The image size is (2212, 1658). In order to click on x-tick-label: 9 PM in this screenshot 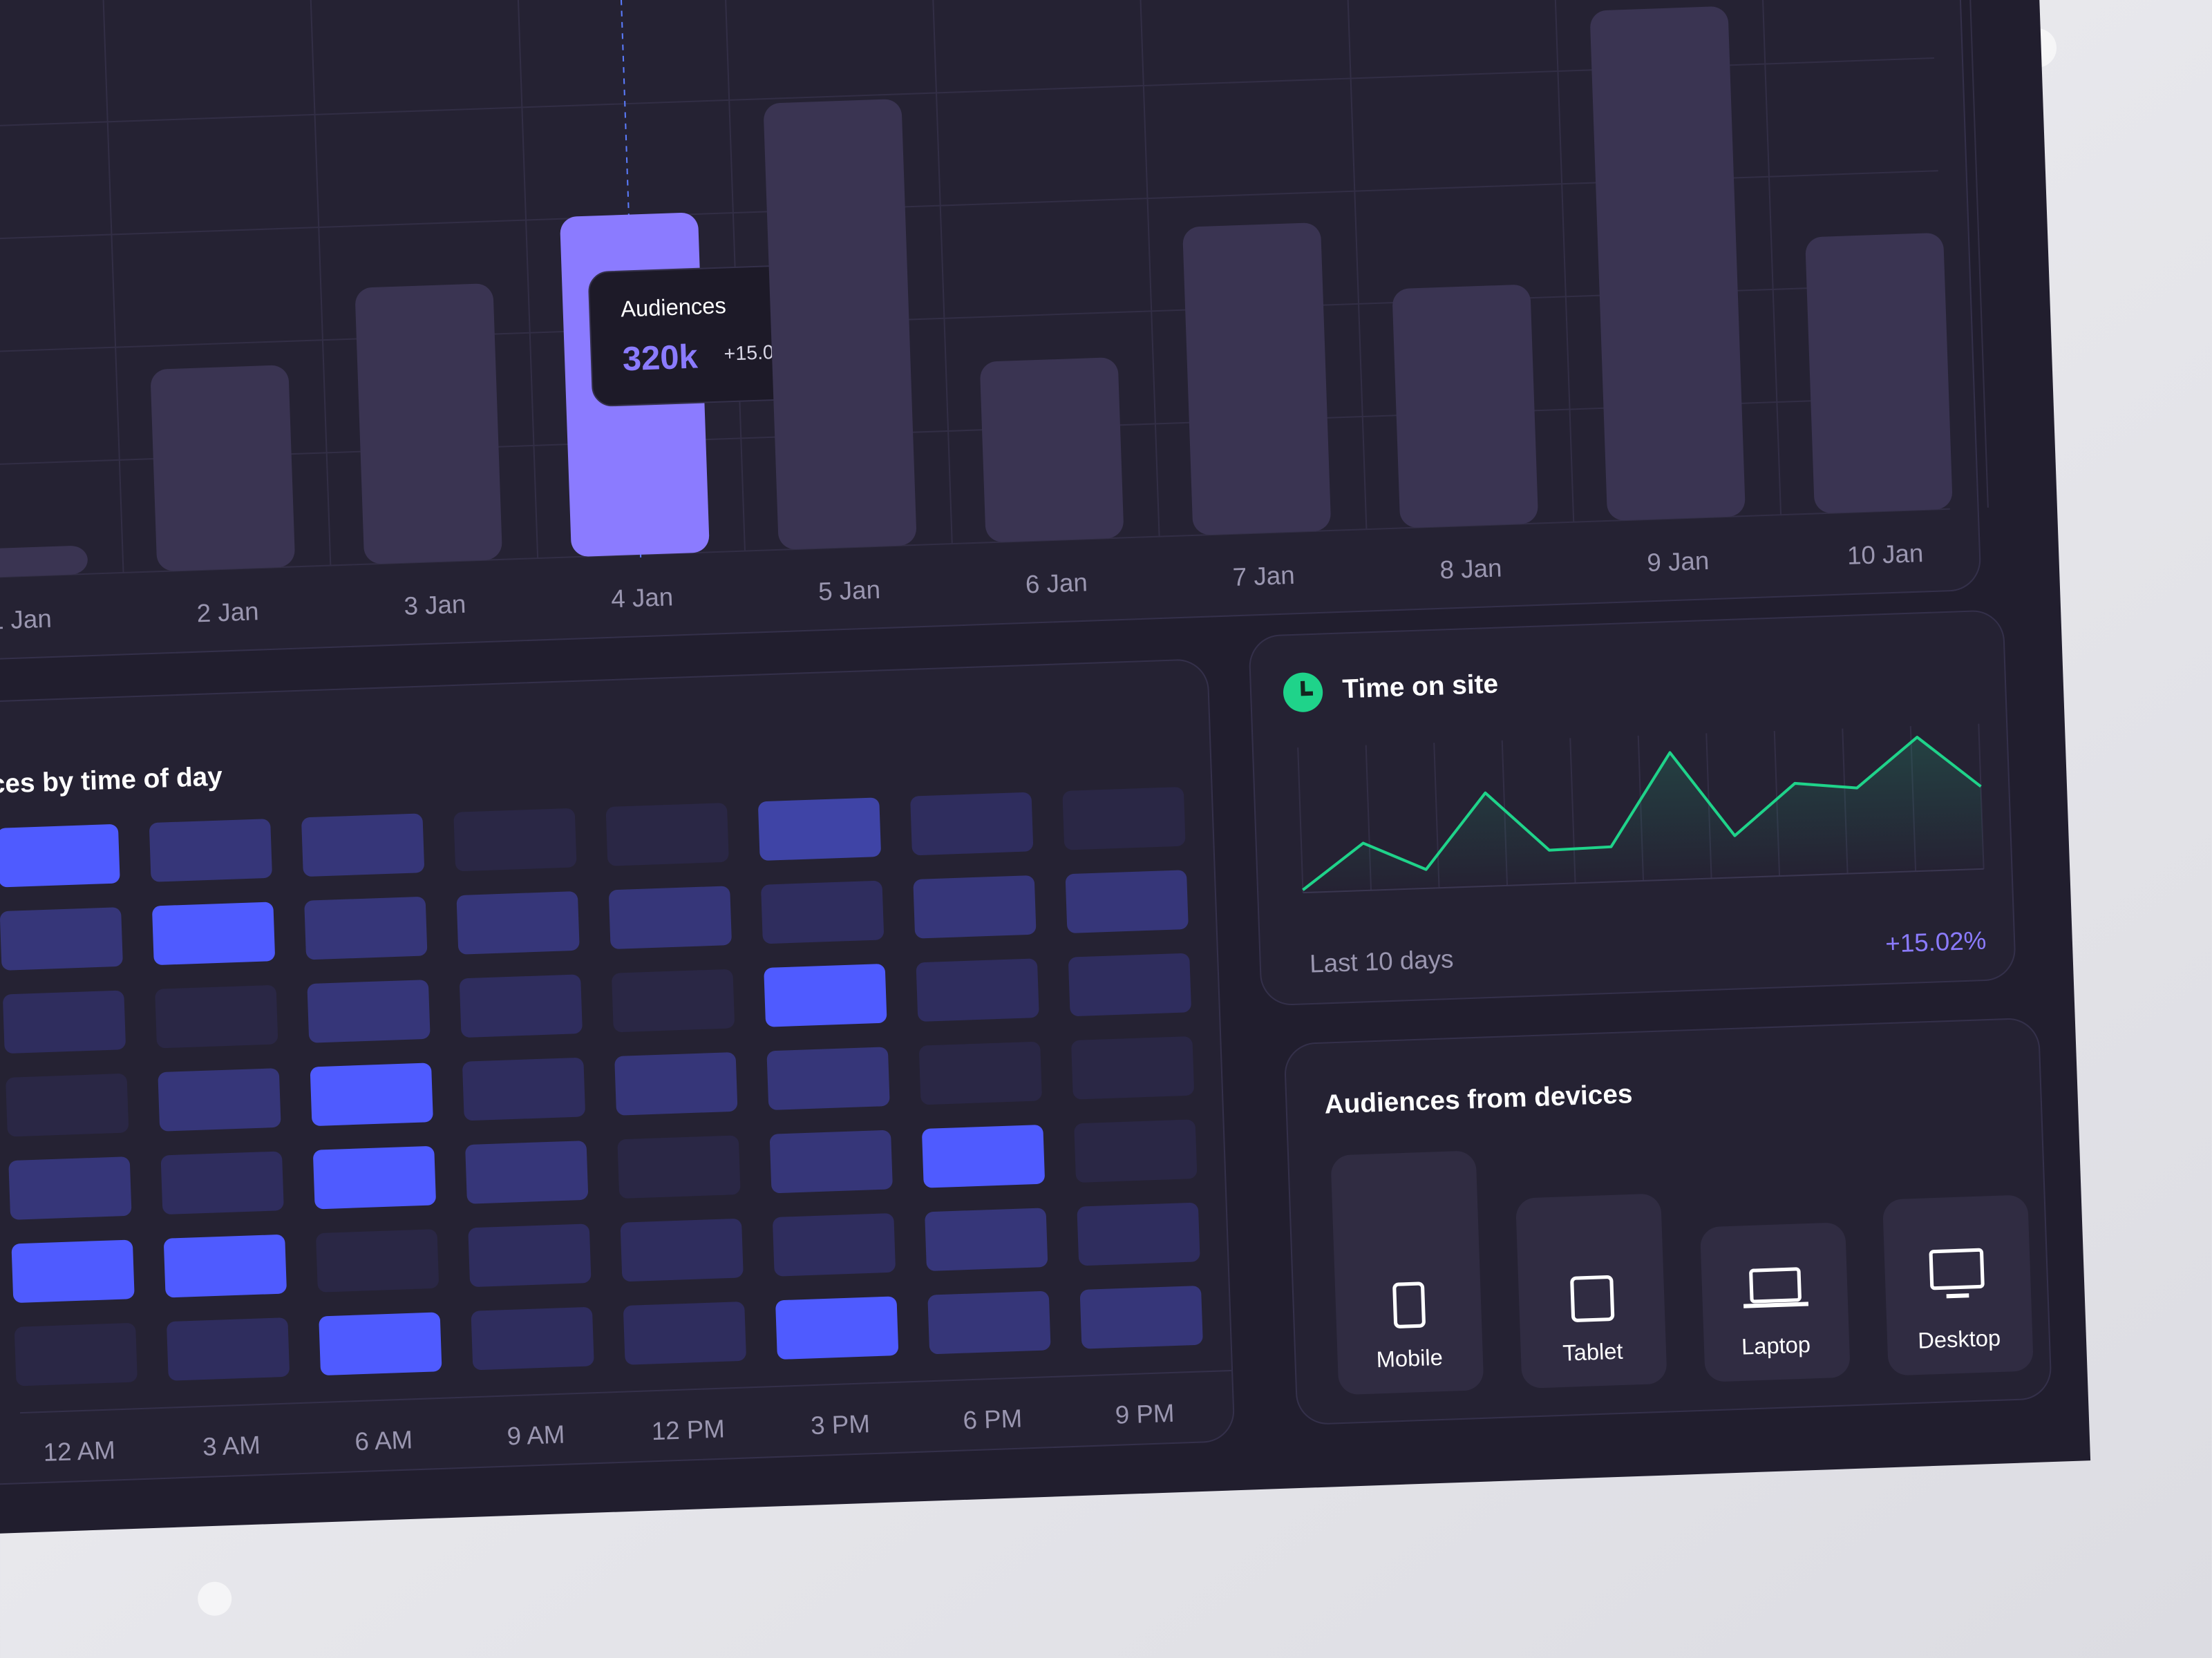, I will do `click(1145, 1414)`.